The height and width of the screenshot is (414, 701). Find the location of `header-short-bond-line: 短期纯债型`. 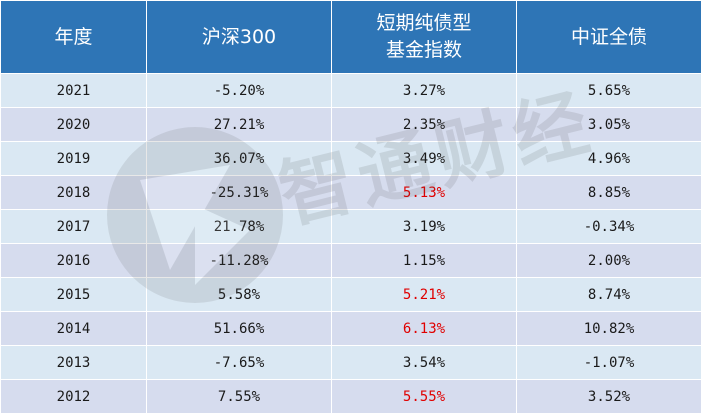

header-short-bond-line: 短期纯债型 is located at coordinates (424, 23).